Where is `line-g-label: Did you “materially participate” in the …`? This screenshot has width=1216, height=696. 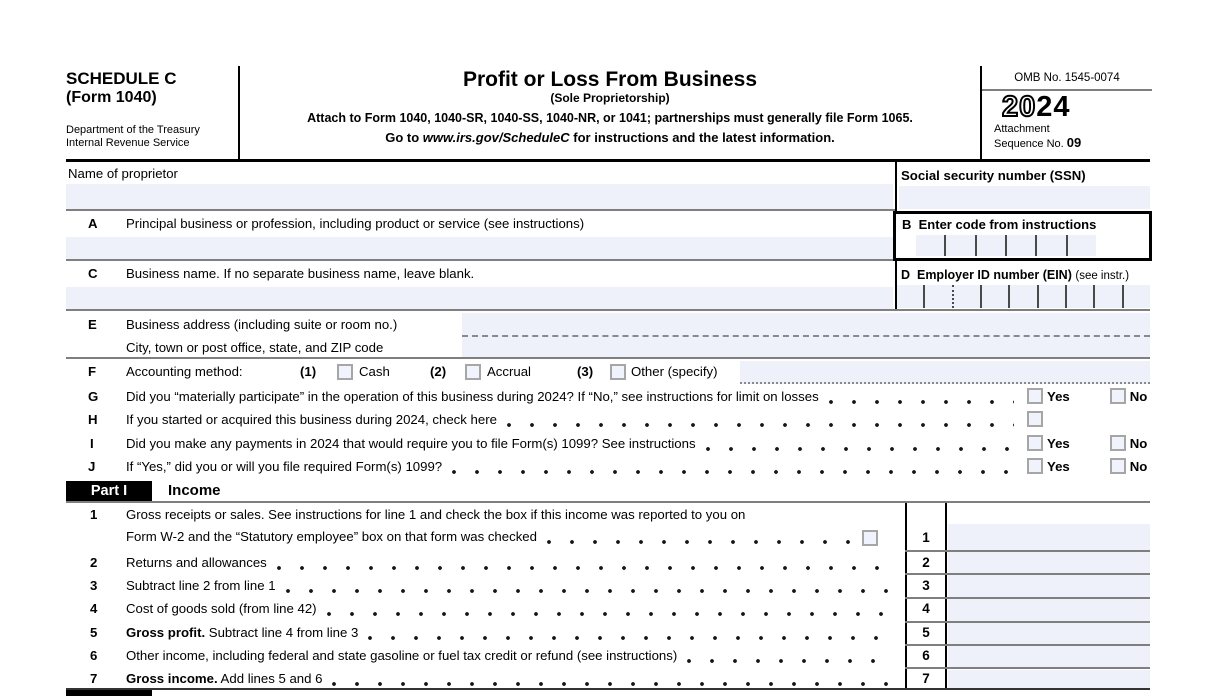 line-g-label: Did you “materially participate” in the … is located at coordinates (472, 396).